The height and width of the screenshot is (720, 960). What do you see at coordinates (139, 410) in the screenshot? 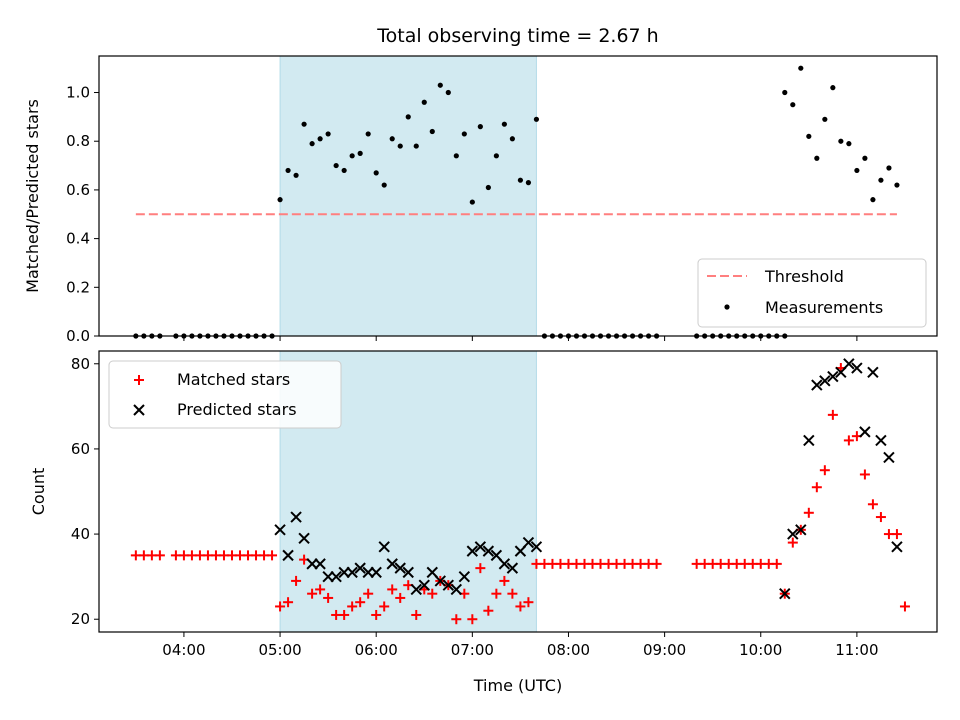
I see `legend-predicted-swatch` at bounding box center [139, 410].